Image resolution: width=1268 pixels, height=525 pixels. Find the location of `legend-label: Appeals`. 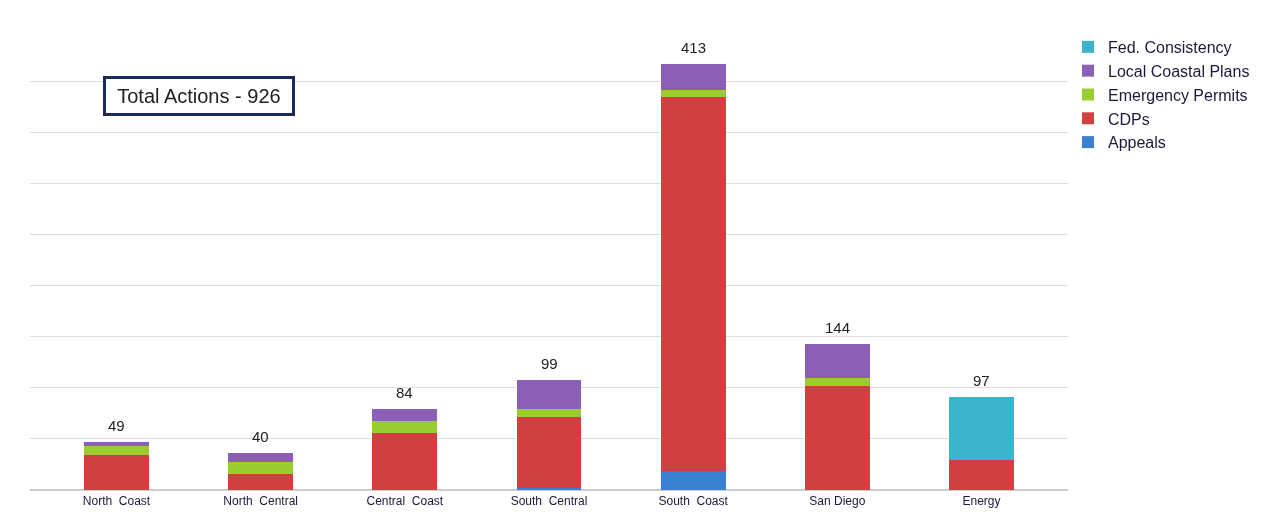

legend-label: Appeals is located at coordinates (1137, 143).